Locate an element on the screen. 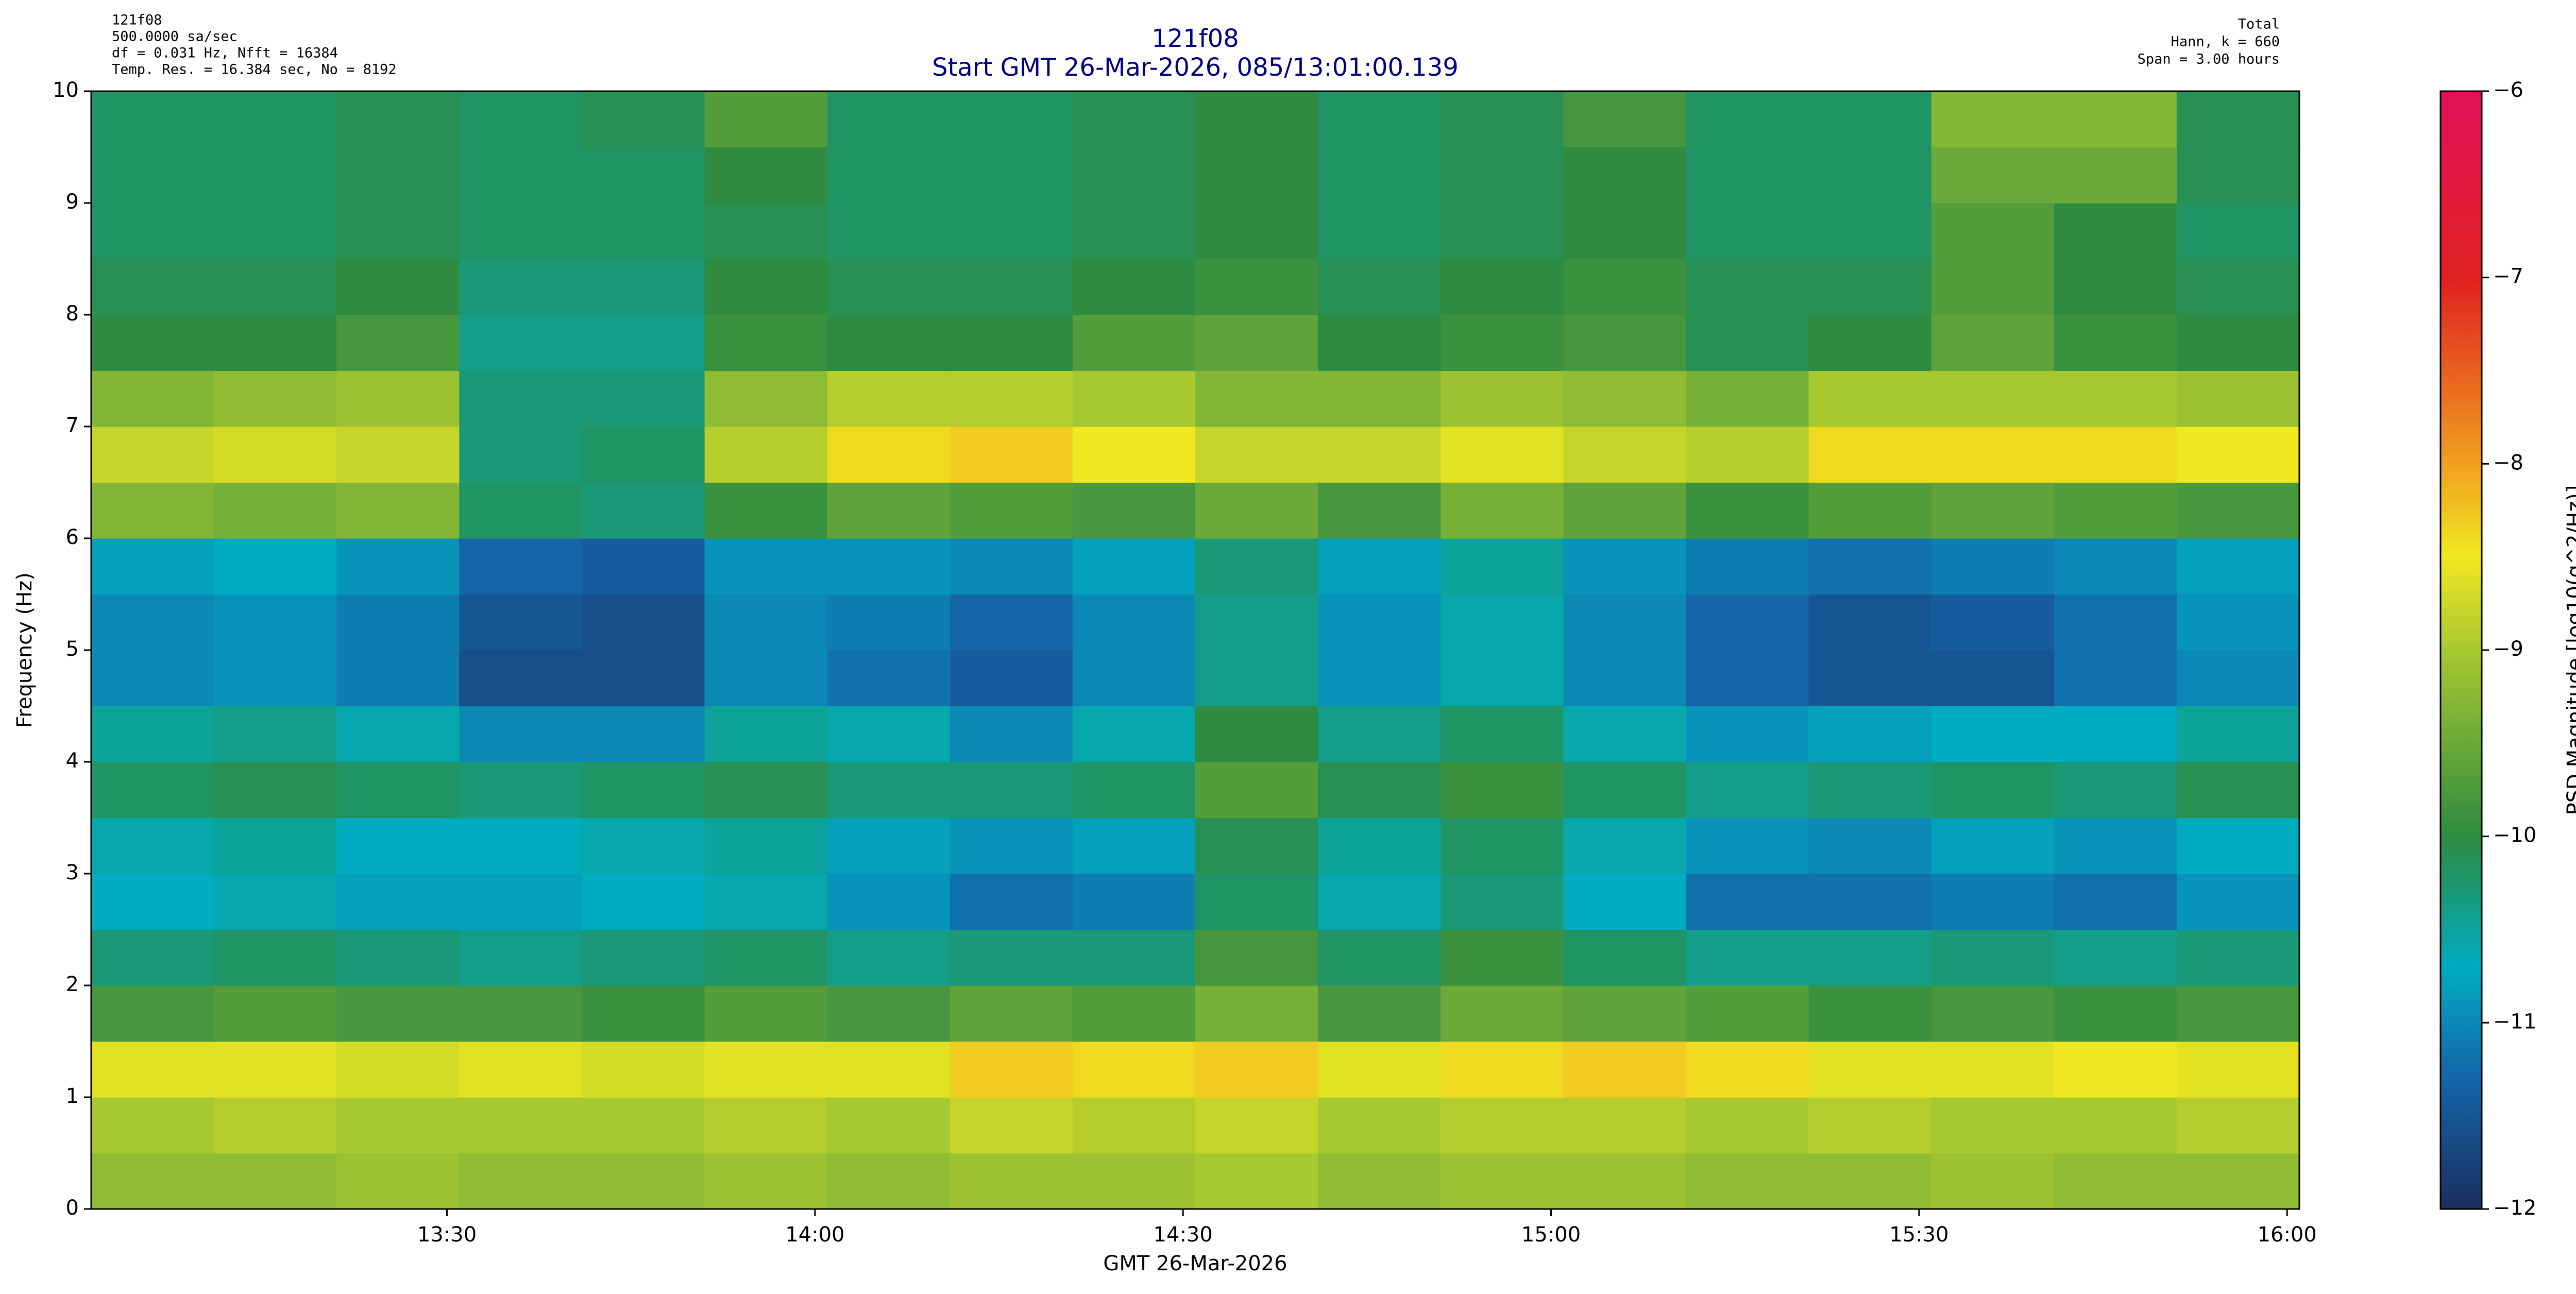 The image size is (2576, 1294). x-tick-label: 14:00 is located at coordinates (814, 1235).